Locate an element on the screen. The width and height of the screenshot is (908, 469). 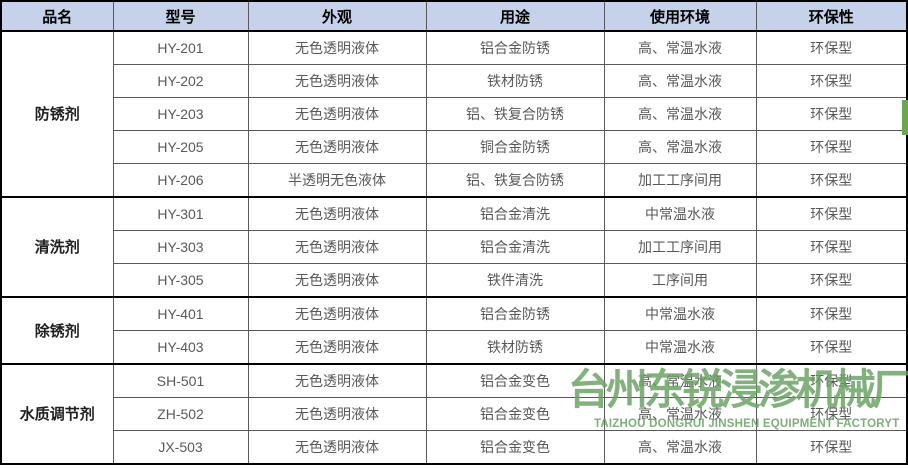
column-header-4: 使用环境 is located at coordinates (680, 16).